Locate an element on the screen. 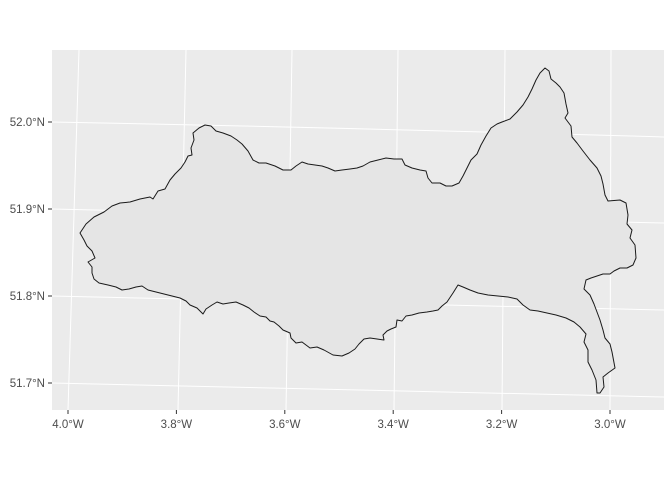 This screenshot has width=672, height=480. lat-tick-label: 52.0°N is located at coordinates (27, 123).